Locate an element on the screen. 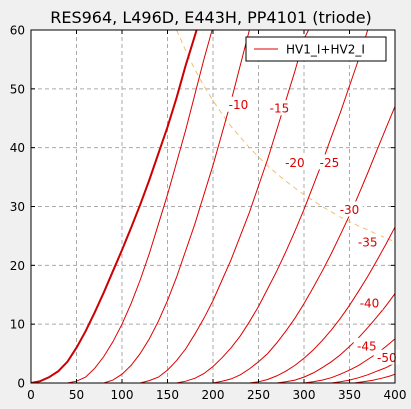  curve-label: -50 is located at coordinates (387, 358).